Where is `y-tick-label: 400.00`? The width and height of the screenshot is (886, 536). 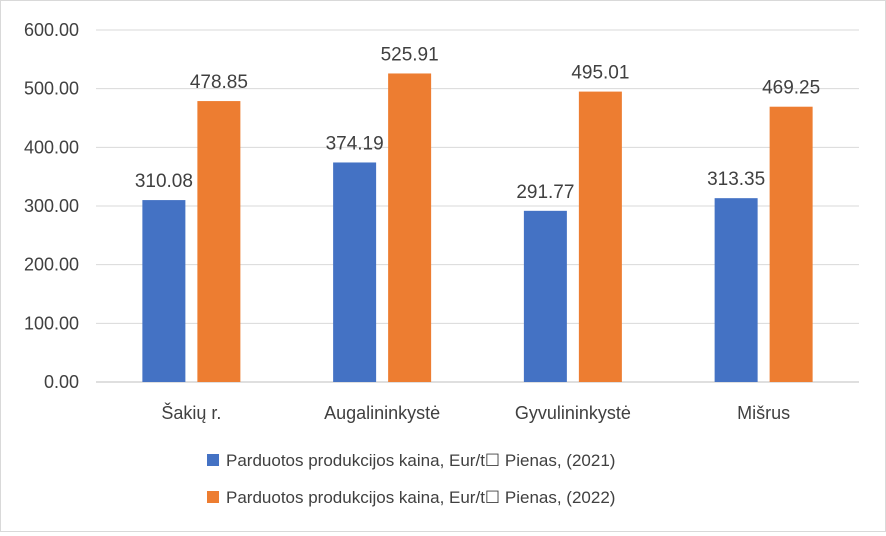 y-tick-label: 400.00 is located at coordinates (51, 147).